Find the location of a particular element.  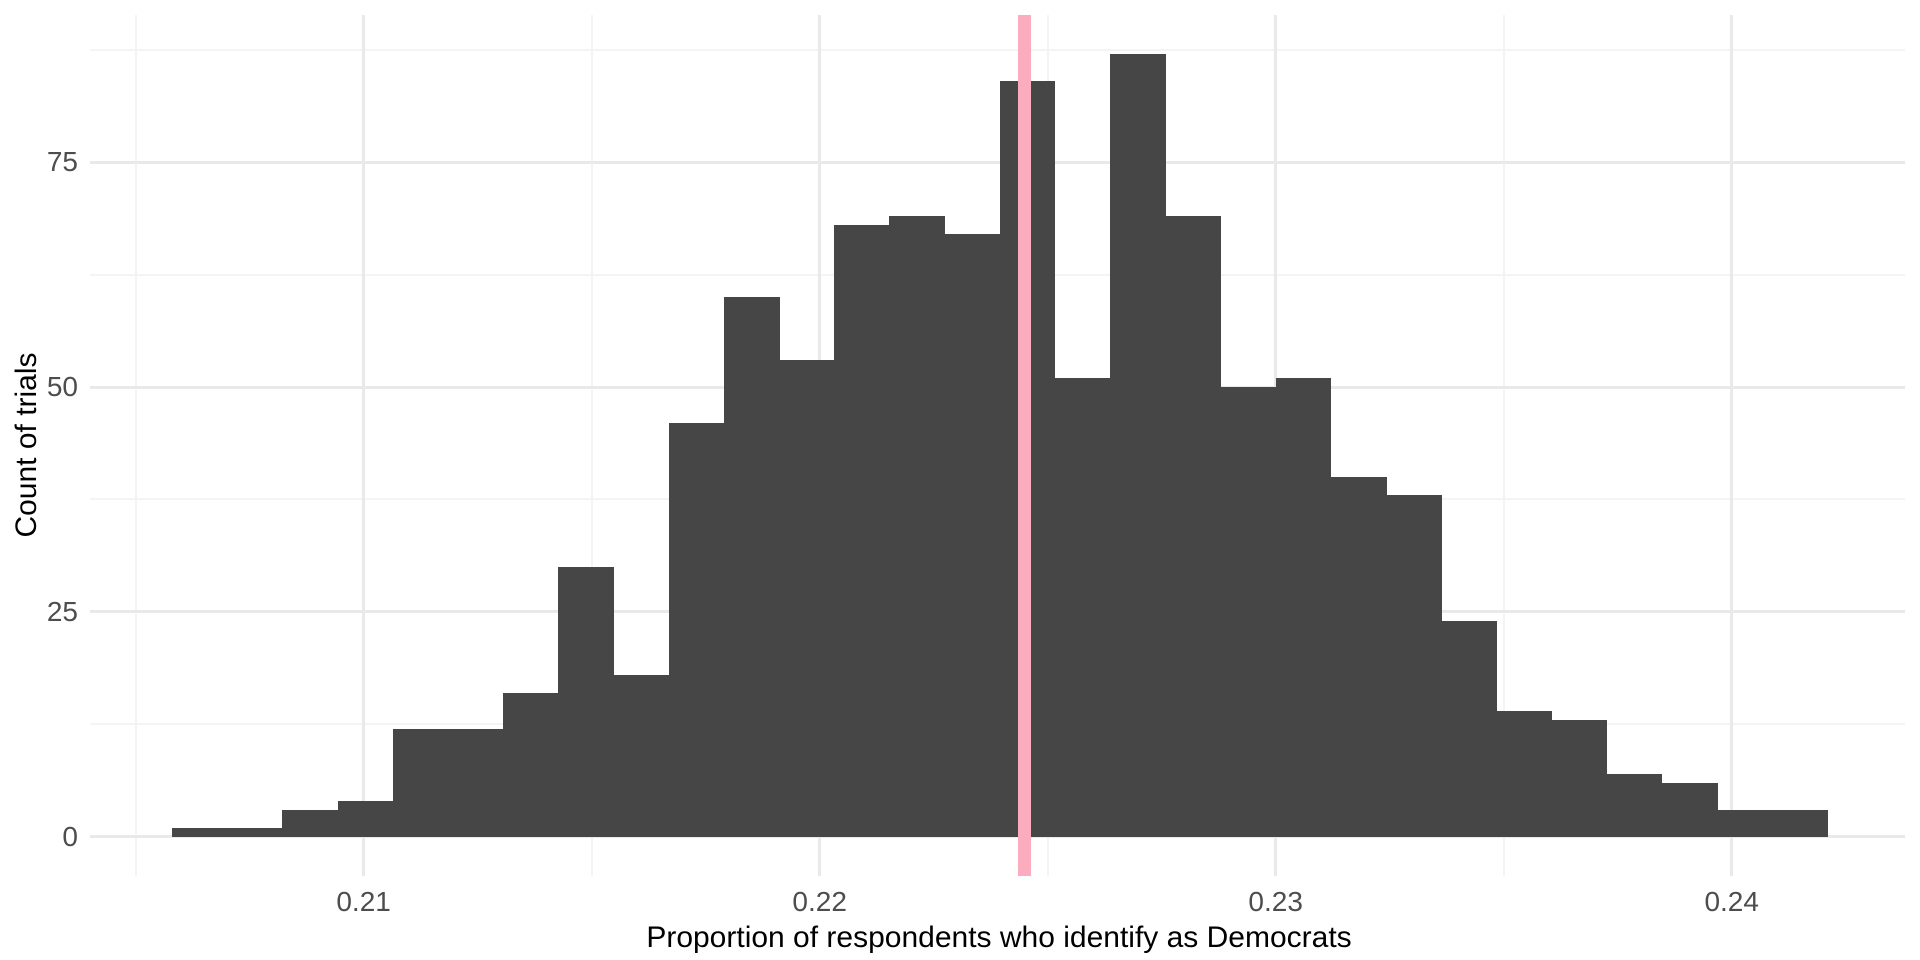

x-tick-label: 0.24 is located at coordinates (1731, 901).